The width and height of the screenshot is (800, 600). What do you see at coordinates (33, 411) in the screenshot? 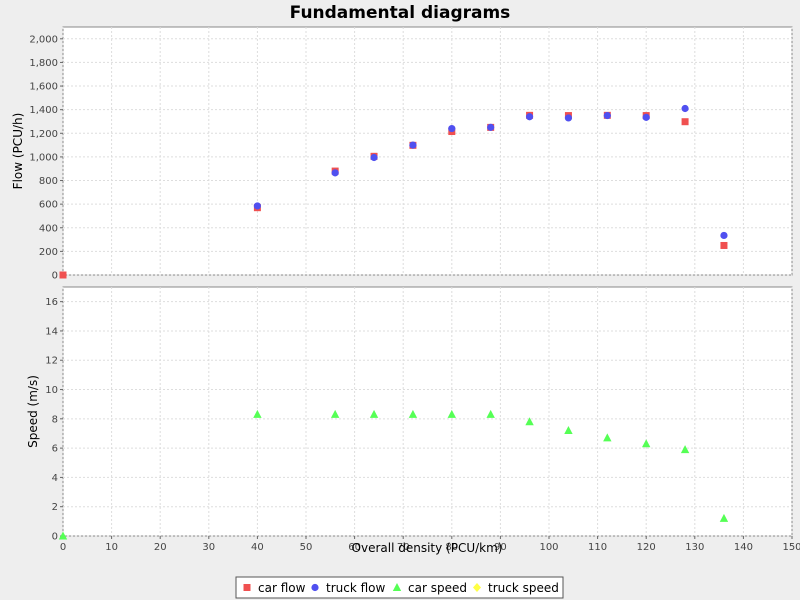
I see `y-axis-label: Speed (m/s)` at bounding box center [33, 411].